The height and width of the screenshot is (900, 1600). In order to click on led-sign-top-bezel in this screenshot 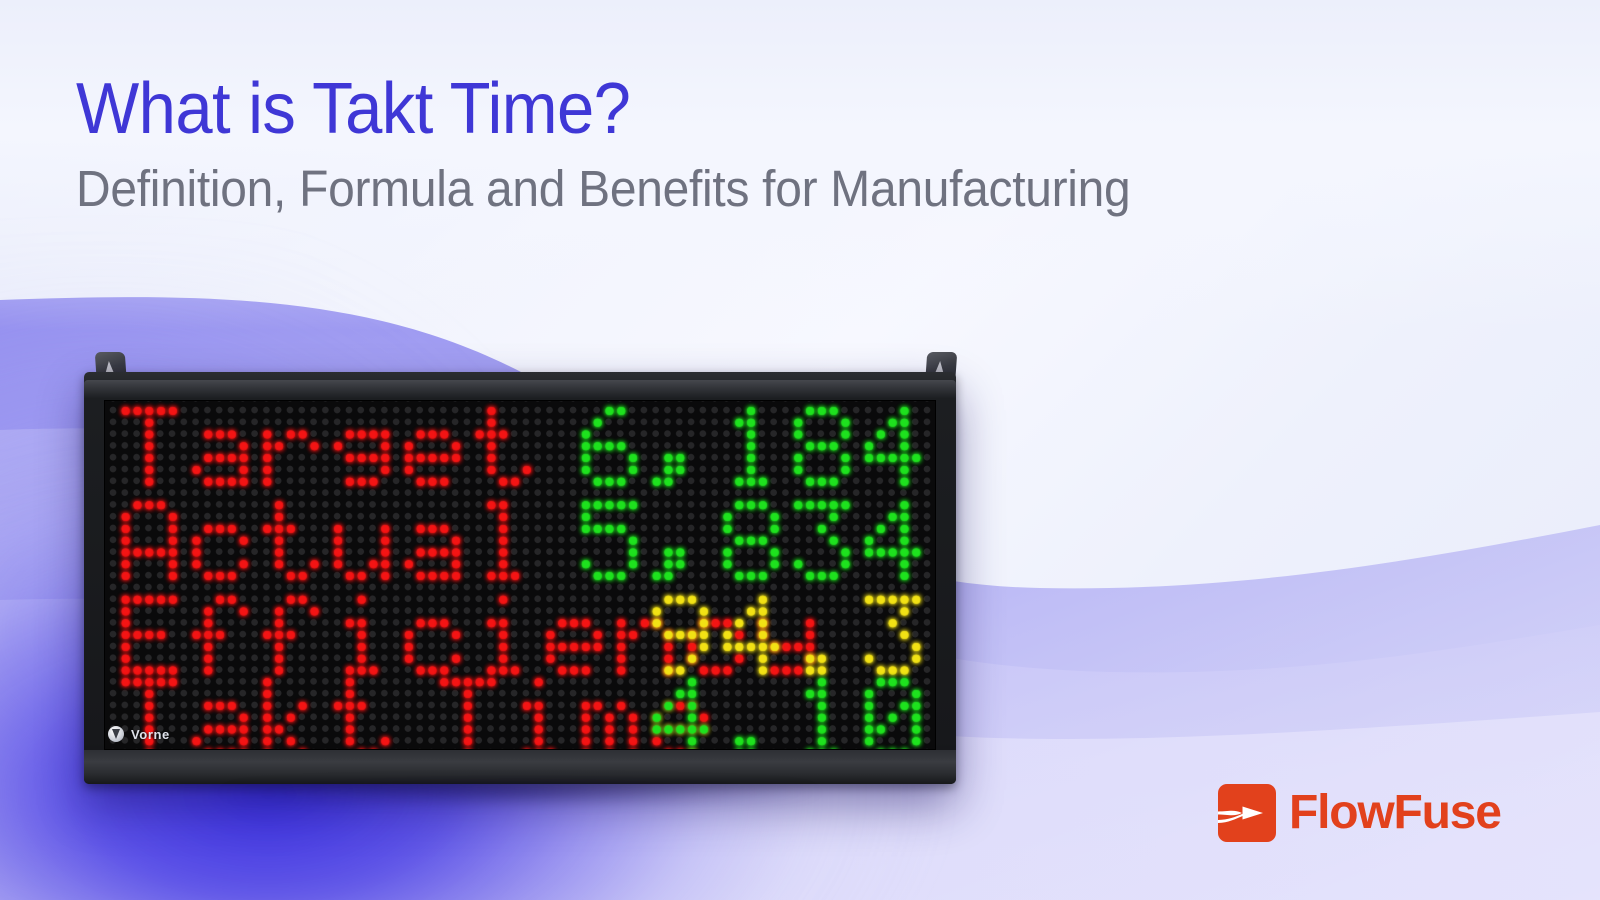, I will do `click(520, 389)`.